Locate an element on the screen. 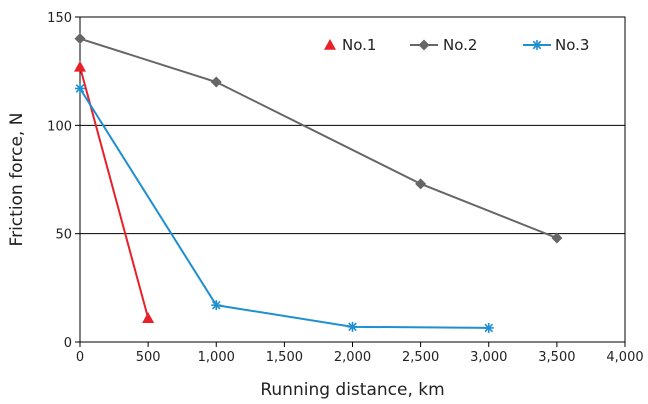 Image resolution: width=648 pixels, height=404 pixels. x-tick-label: 4,000 is located at coordinates (624, 357).